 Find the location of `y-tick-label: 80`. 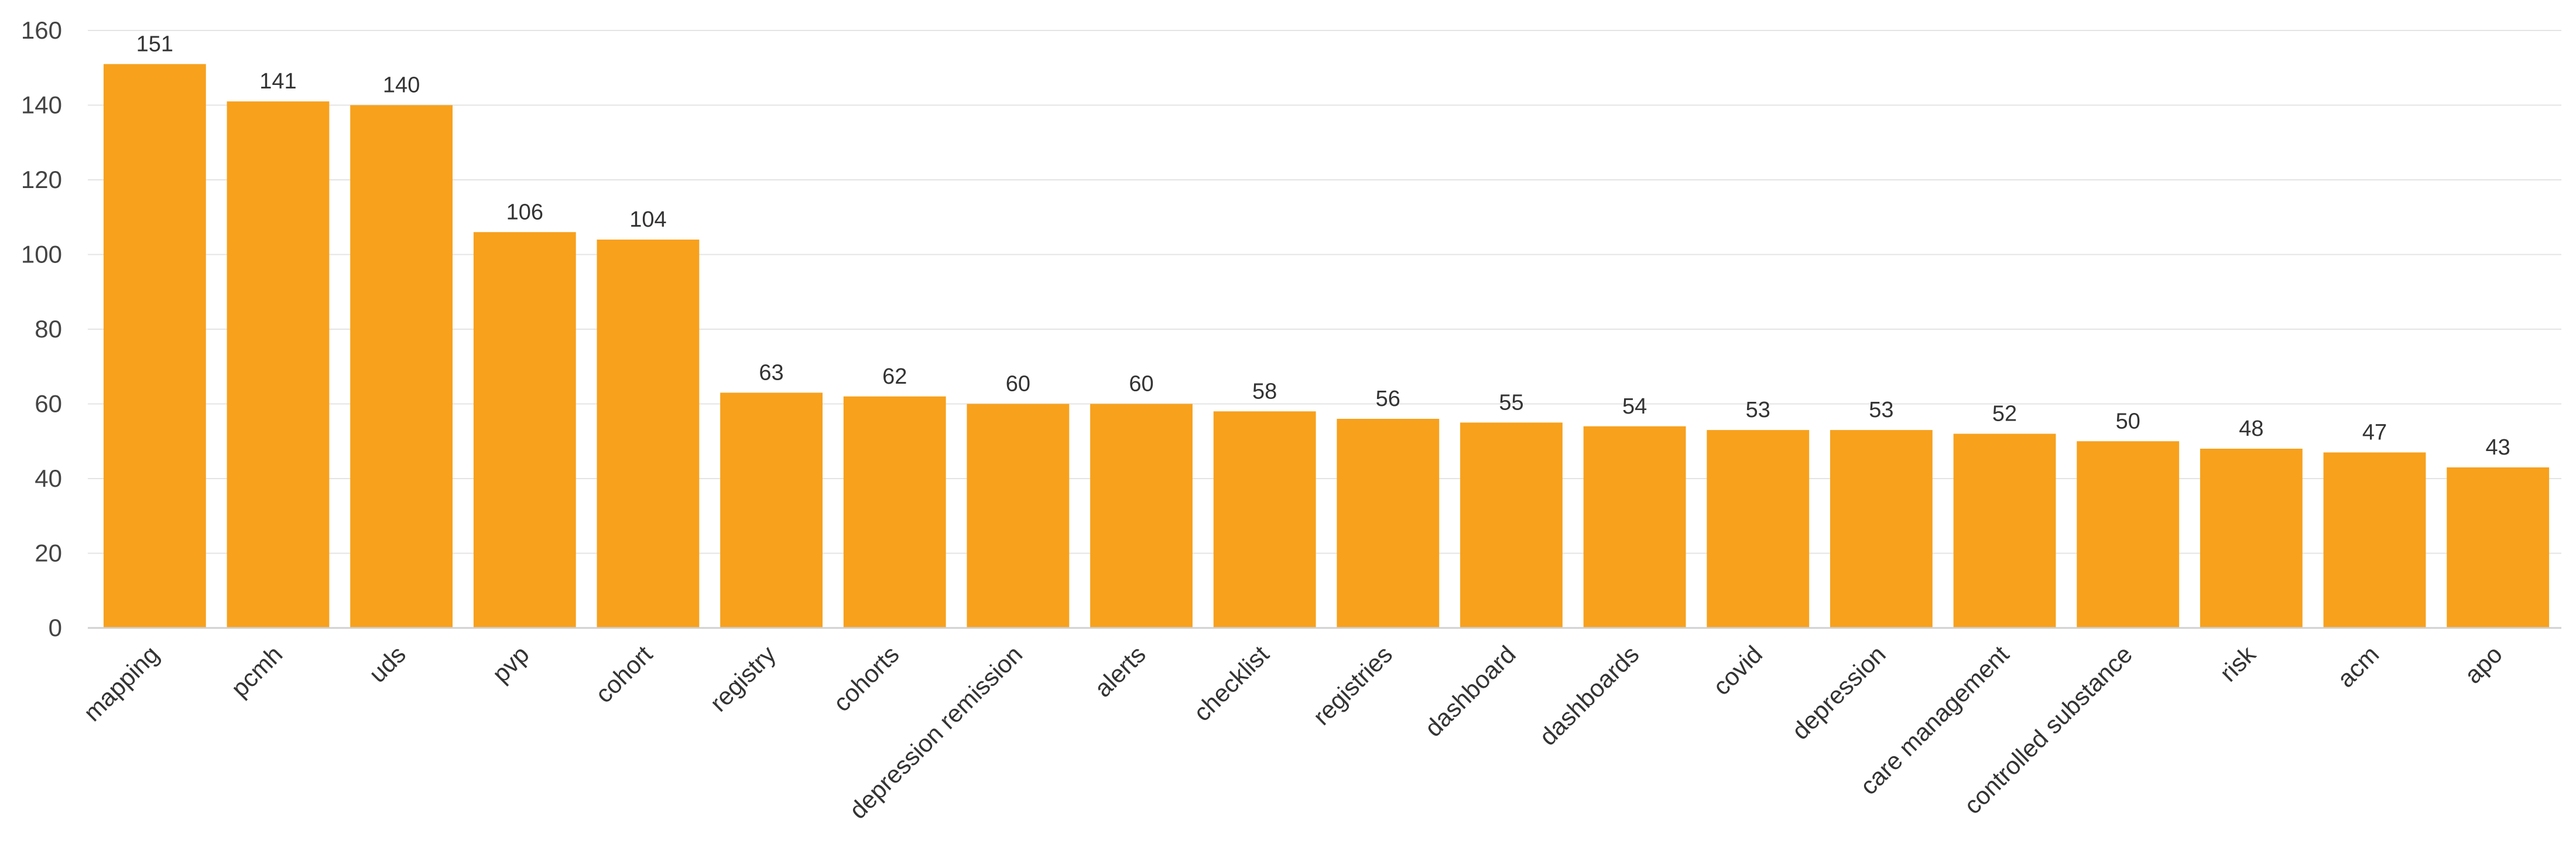

y-tick-label: 80 is located at coordinates (49, 329).